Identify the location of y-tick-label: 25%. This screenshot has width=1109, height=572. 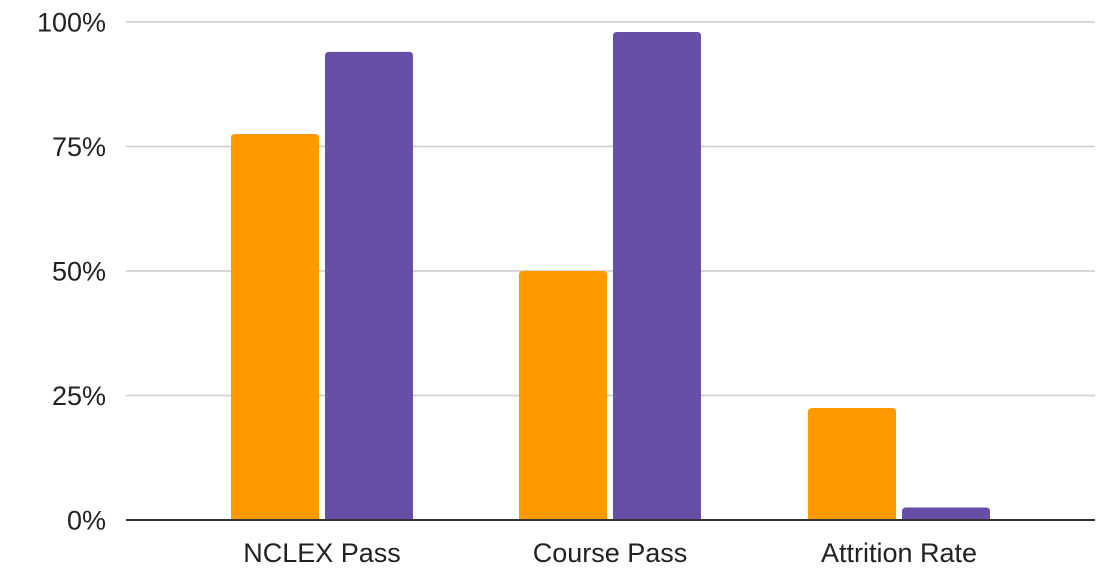
(79, 396).